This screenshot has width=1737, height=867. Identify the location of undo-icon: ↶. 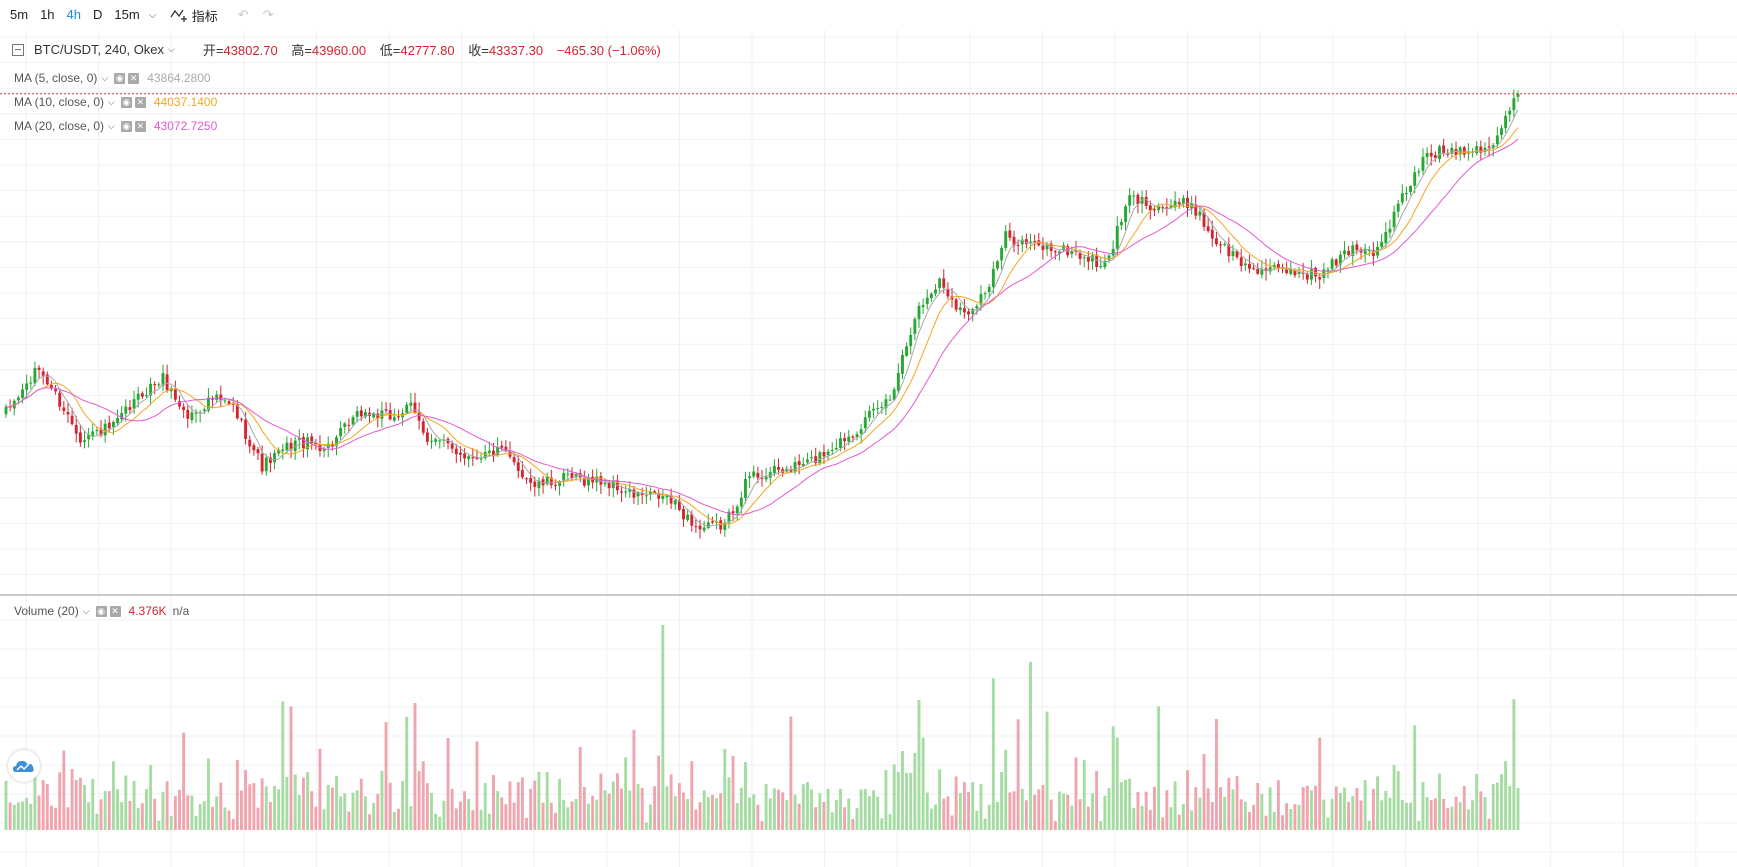
(243, 14).